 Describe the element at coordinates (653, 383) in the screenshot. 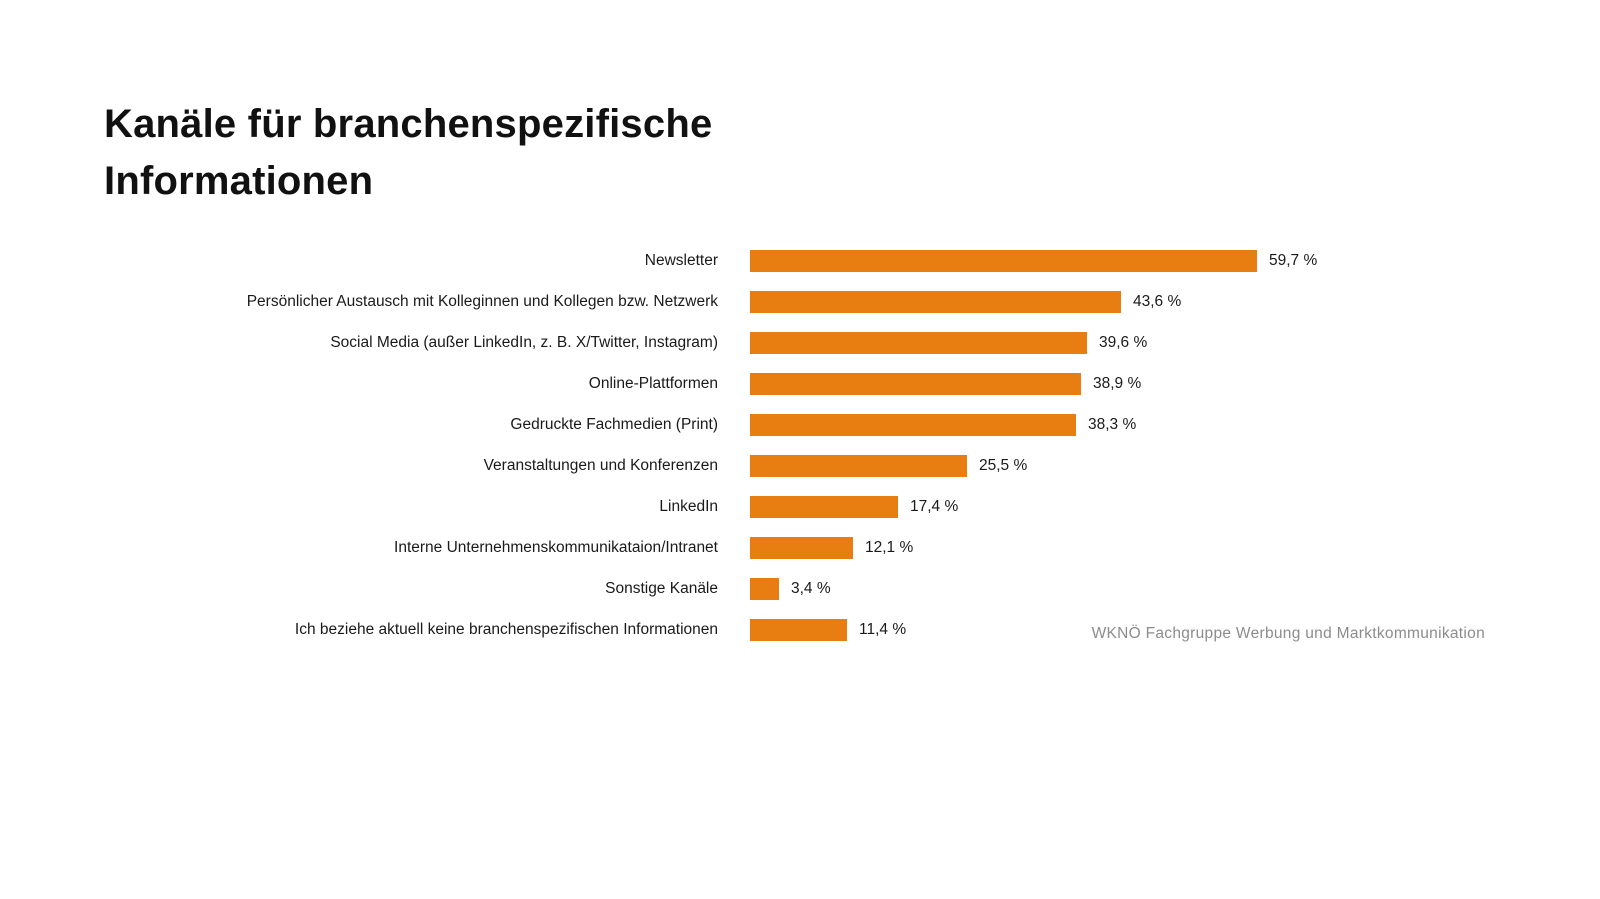

I see `bar-label: Online-Plattformen` at that location.